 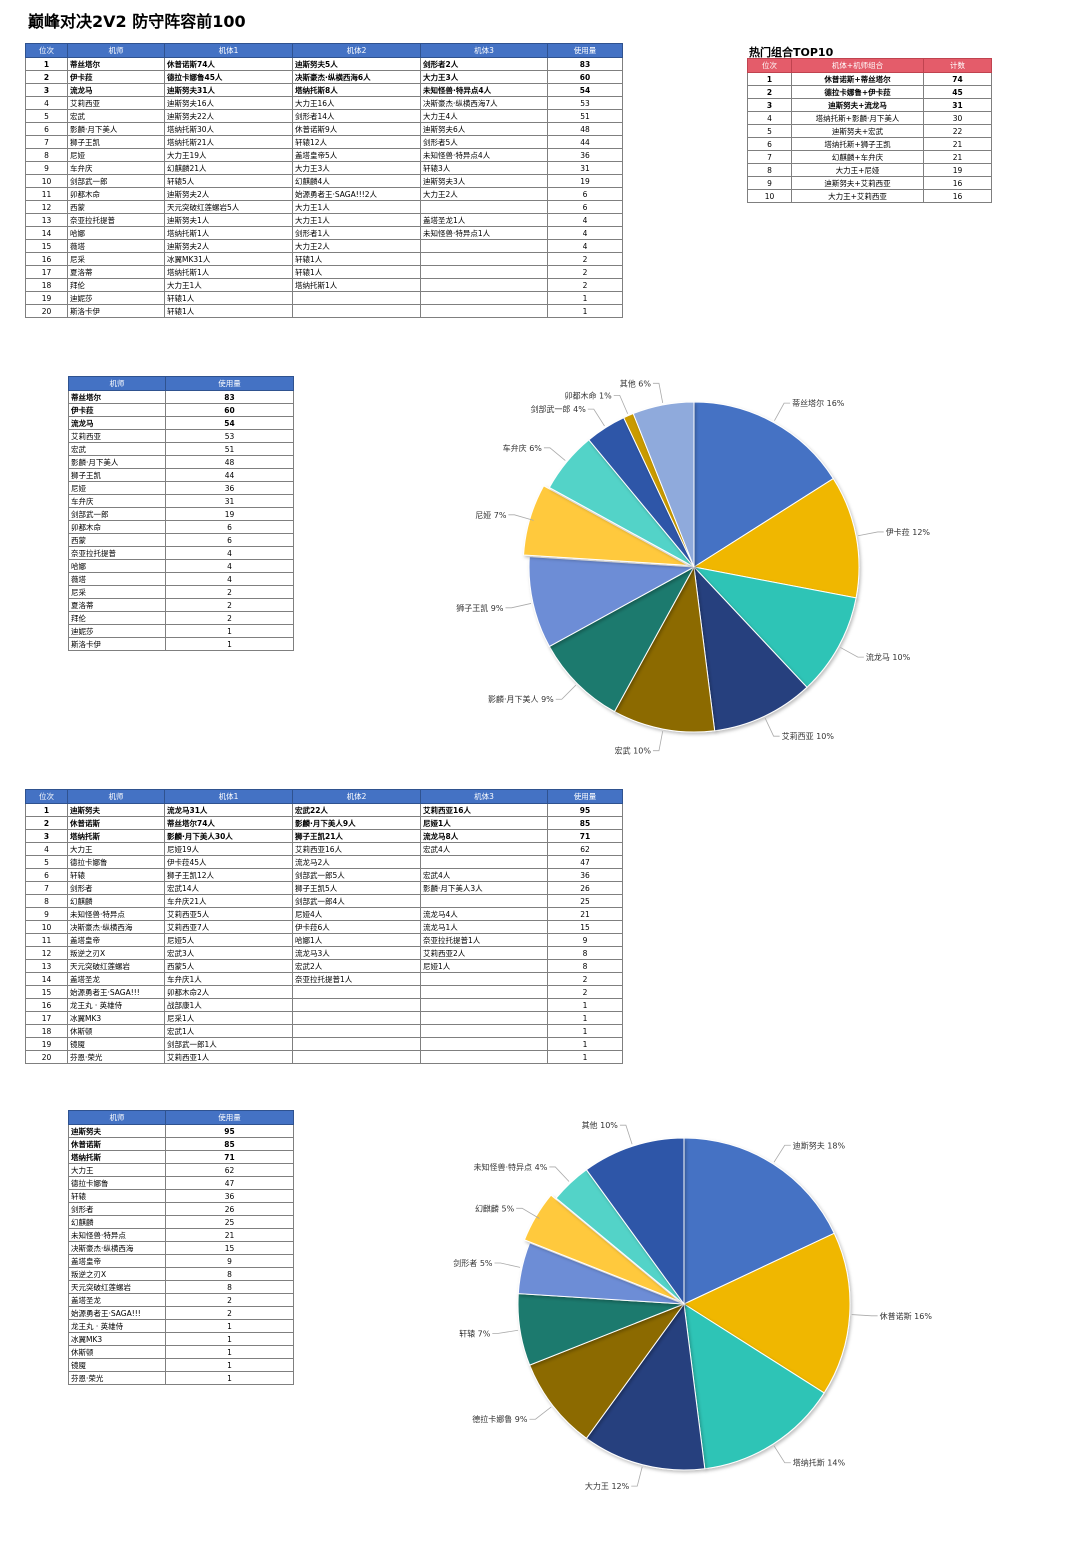 I want to click on table-cell: 芬恩·荣光, so click(x=117, y=1378).